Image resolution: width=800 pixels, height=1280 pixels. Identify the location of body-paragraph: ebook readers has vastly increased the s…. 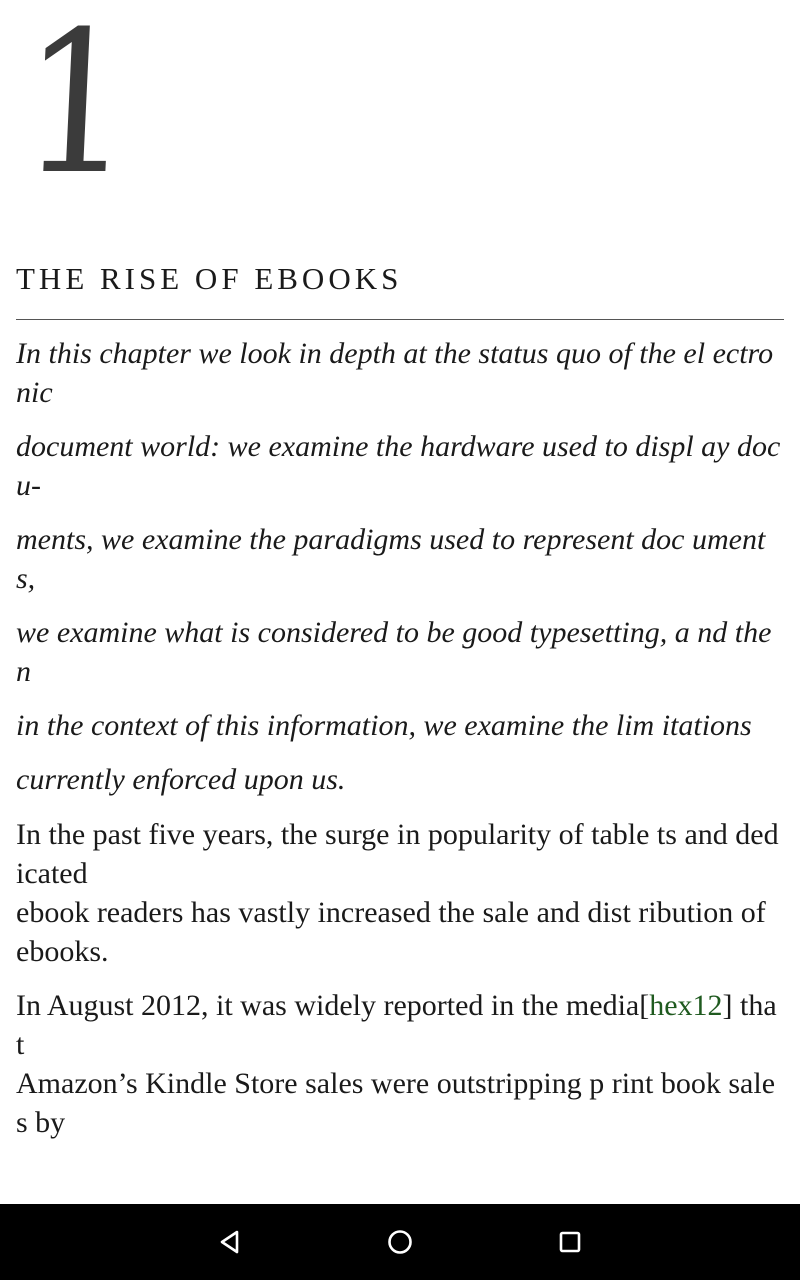
(391, 932).